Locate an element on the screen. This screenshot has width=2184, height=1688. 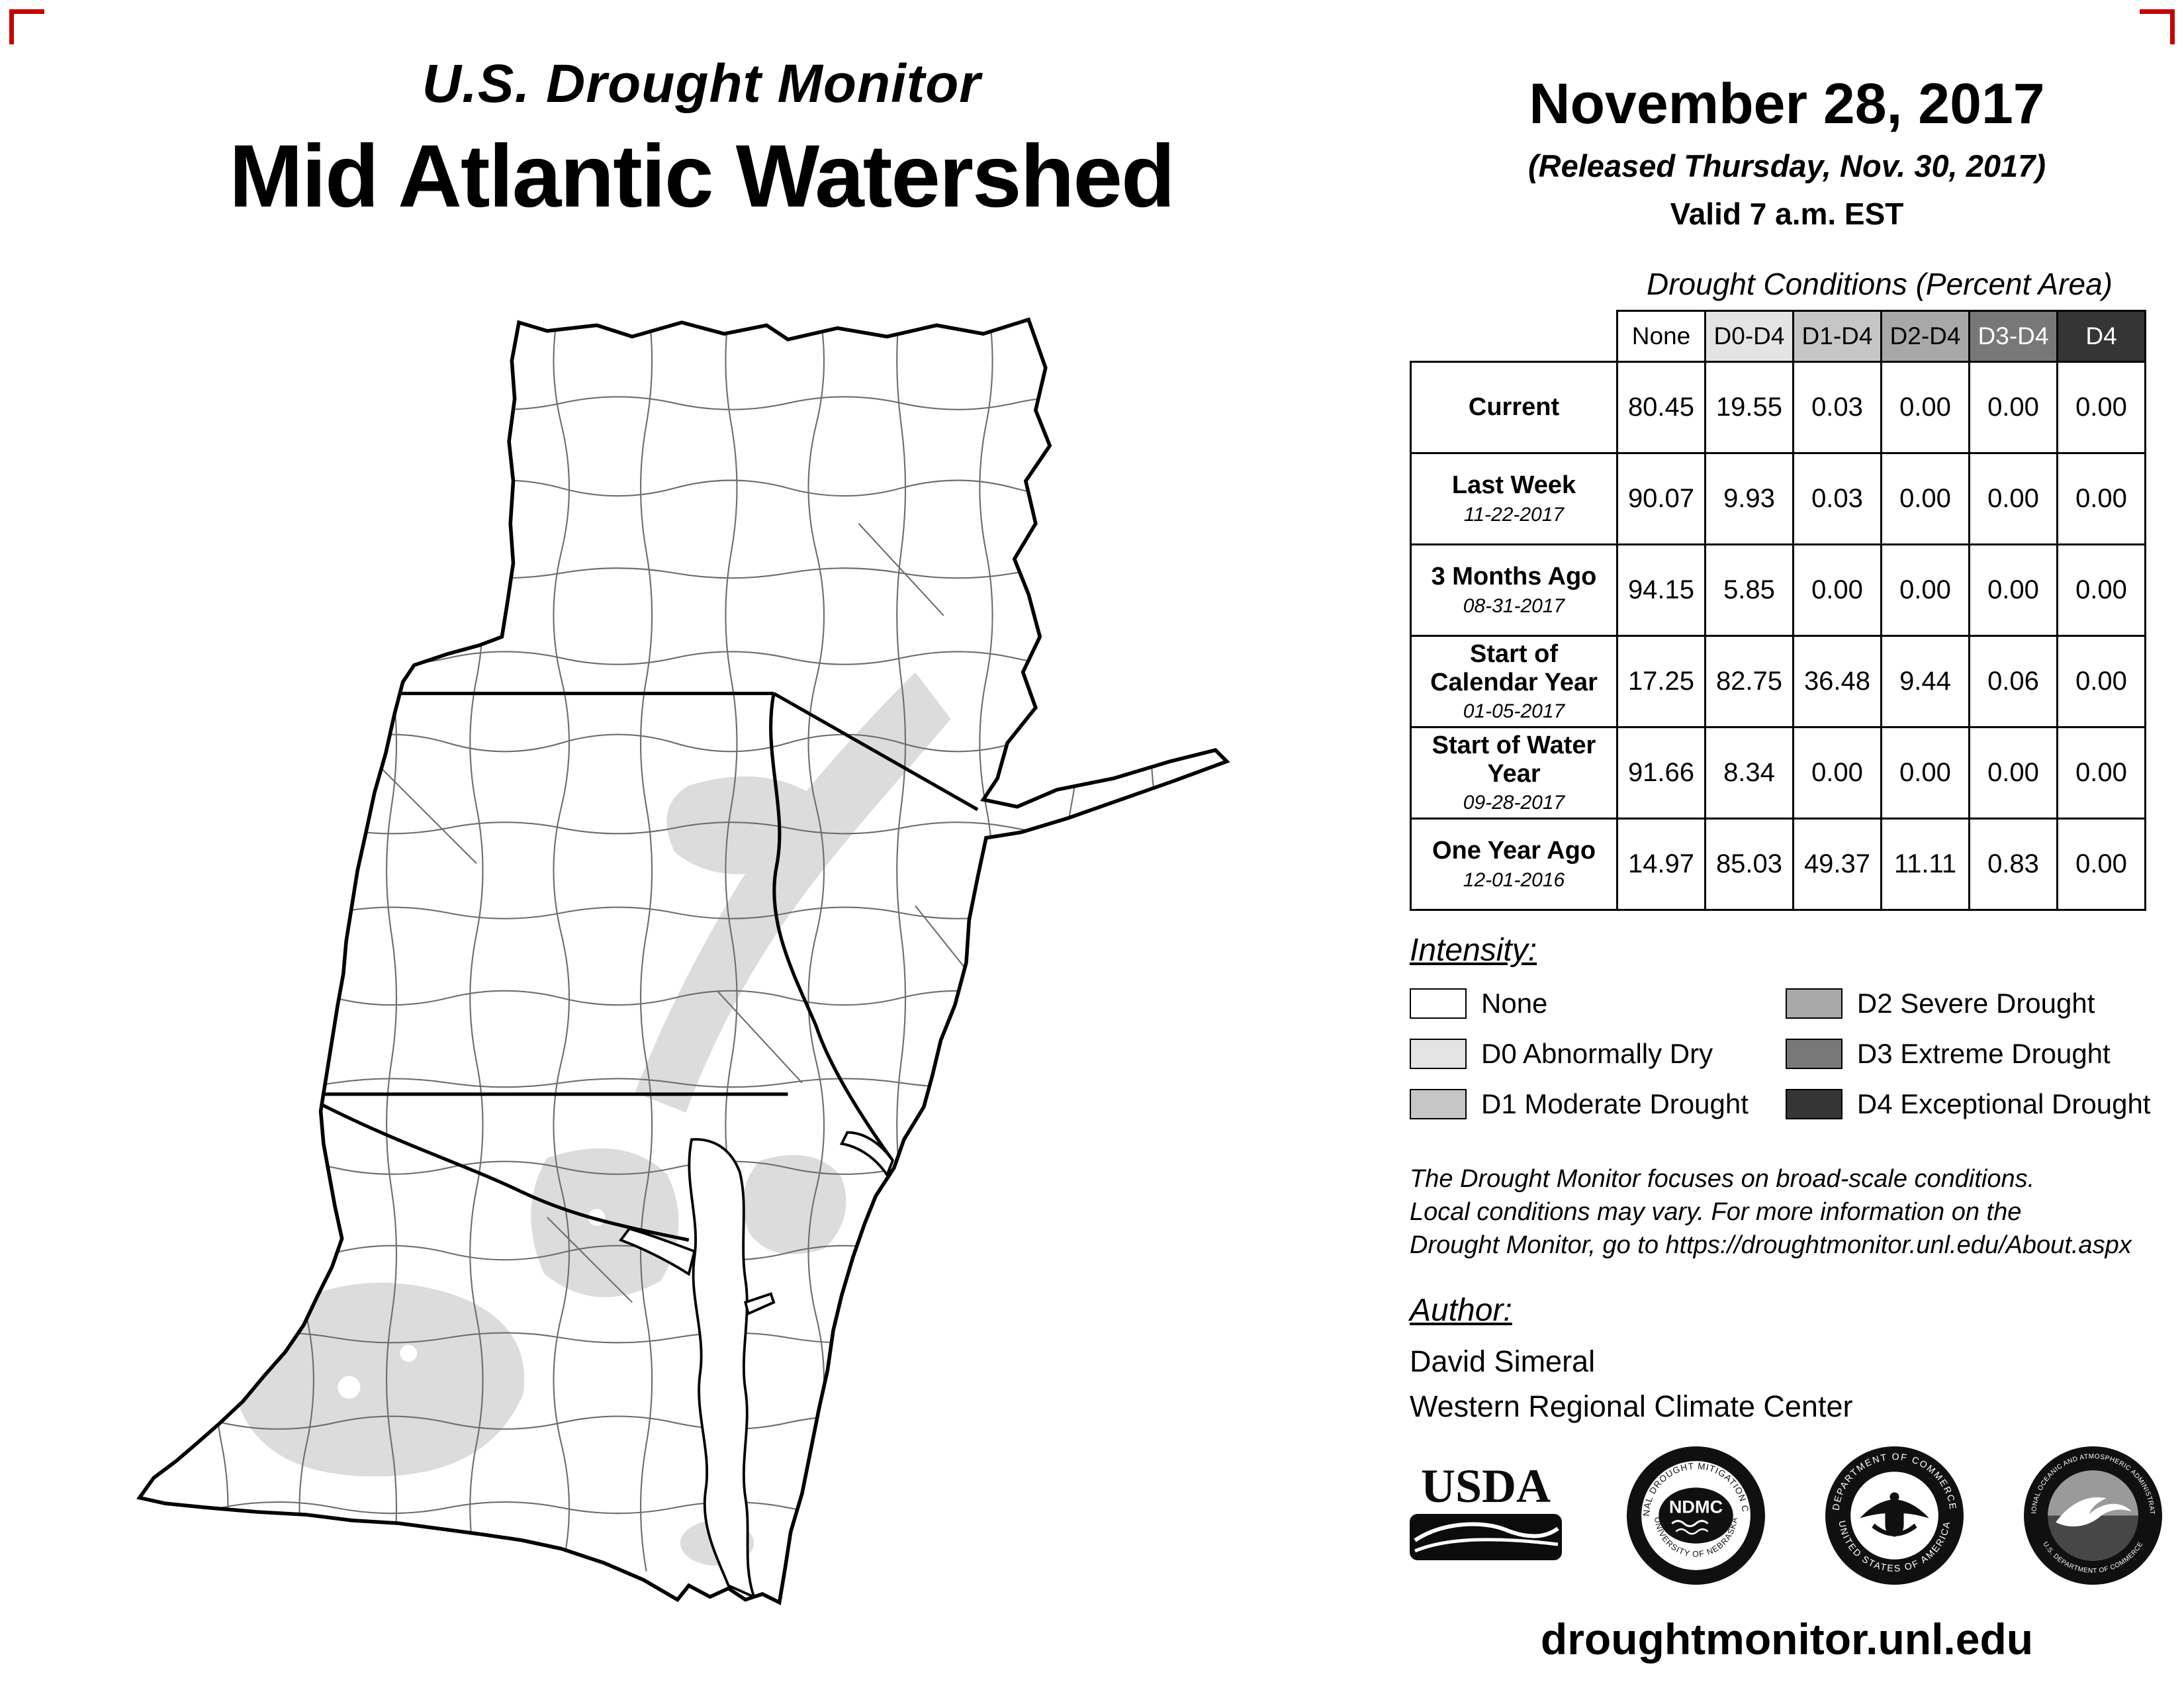
row-date: 08-31-2017 is located at coordinates (1514, 605).